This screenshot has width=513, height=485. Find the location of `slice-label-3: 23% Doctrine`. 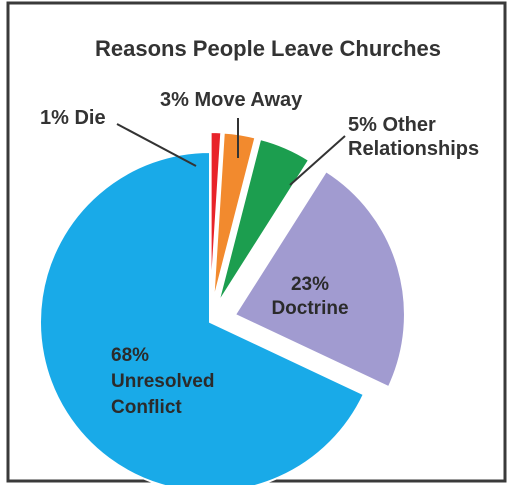

slice-label-3: 23% Doctrine is located at coordinates (309, 296).